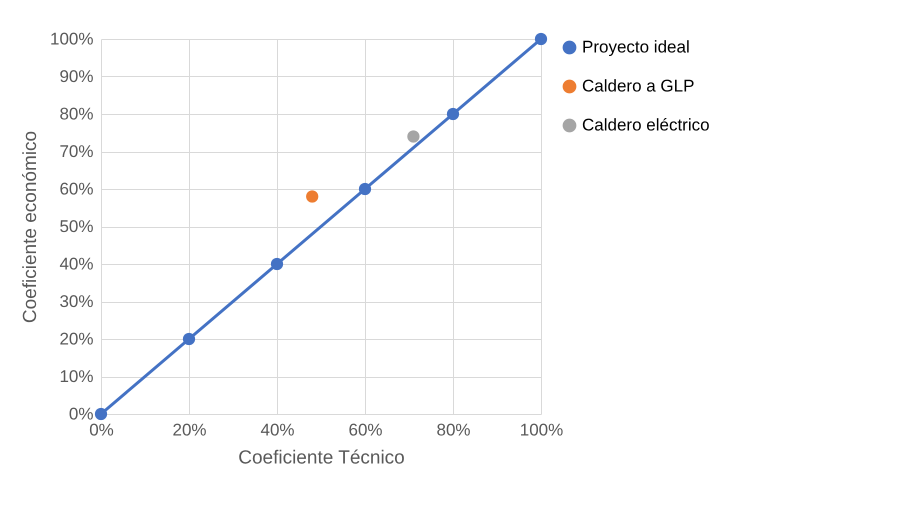  Describe the element at coordinates (76, 376) in the screenshot. I see `y-tick-label: 10%` at that location.